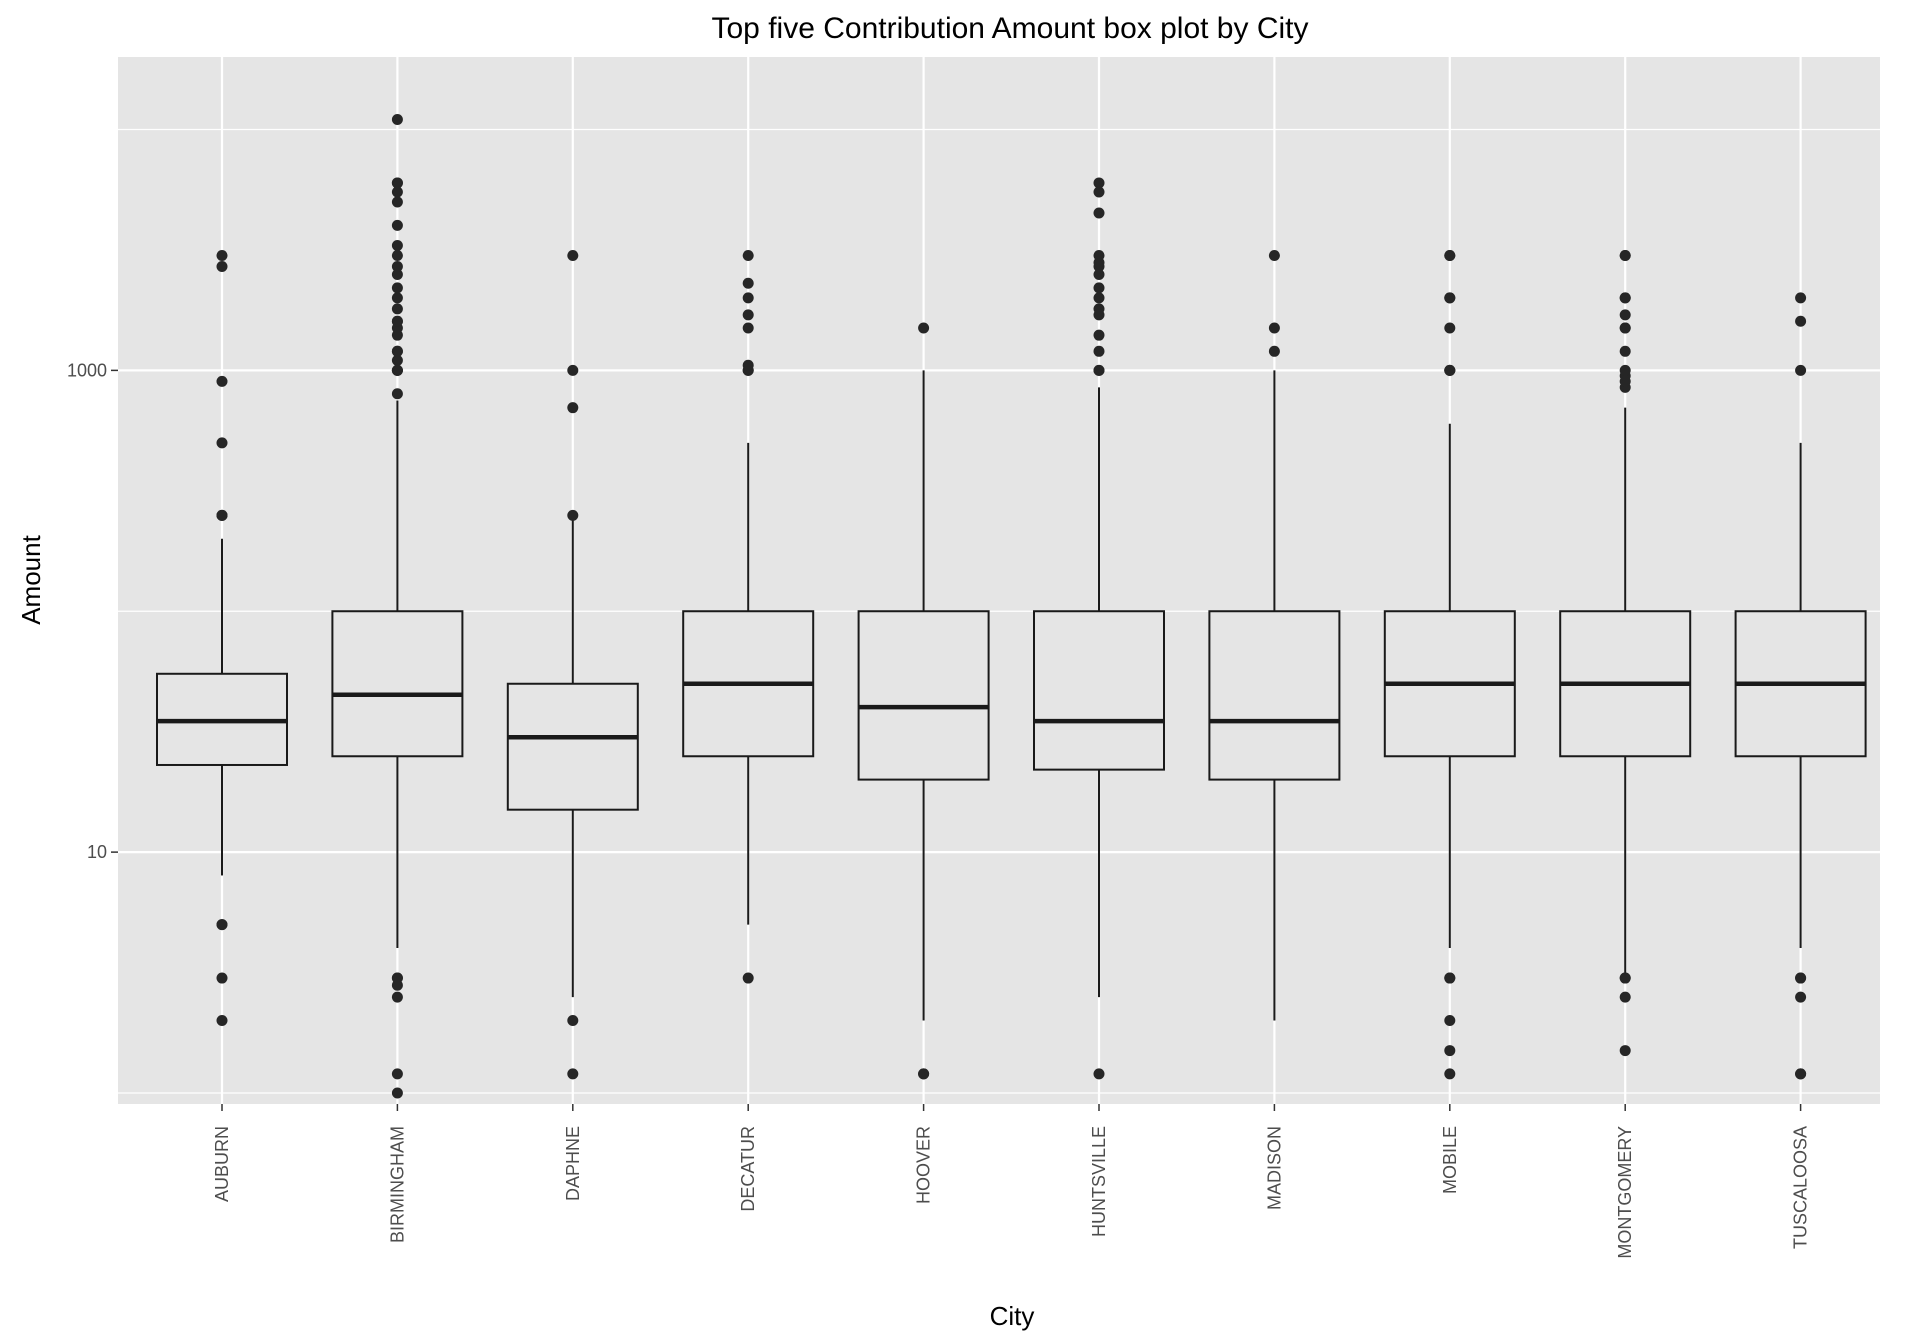 Image resolution: width=1920 pixels, height=1344 pixels. Describe the element at coordinates (1012, 1316) in the screenshot. I see `x-axis-label: City` at that location.